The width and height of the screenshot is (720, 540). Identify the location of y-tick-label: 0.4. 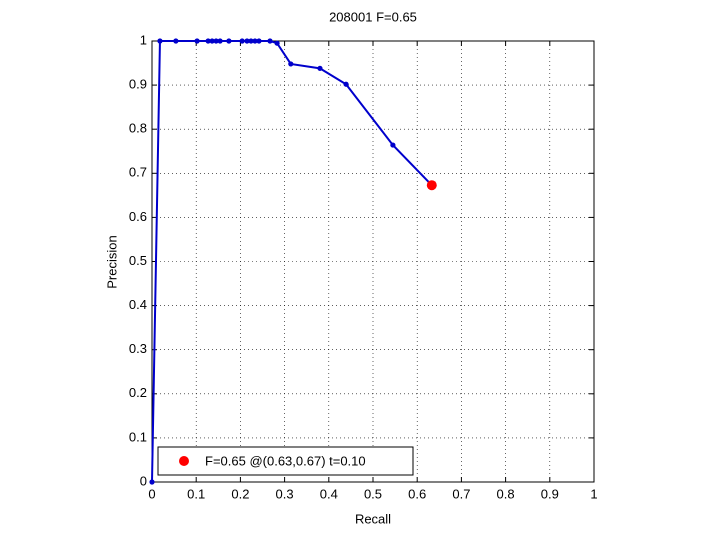
(138, 304).